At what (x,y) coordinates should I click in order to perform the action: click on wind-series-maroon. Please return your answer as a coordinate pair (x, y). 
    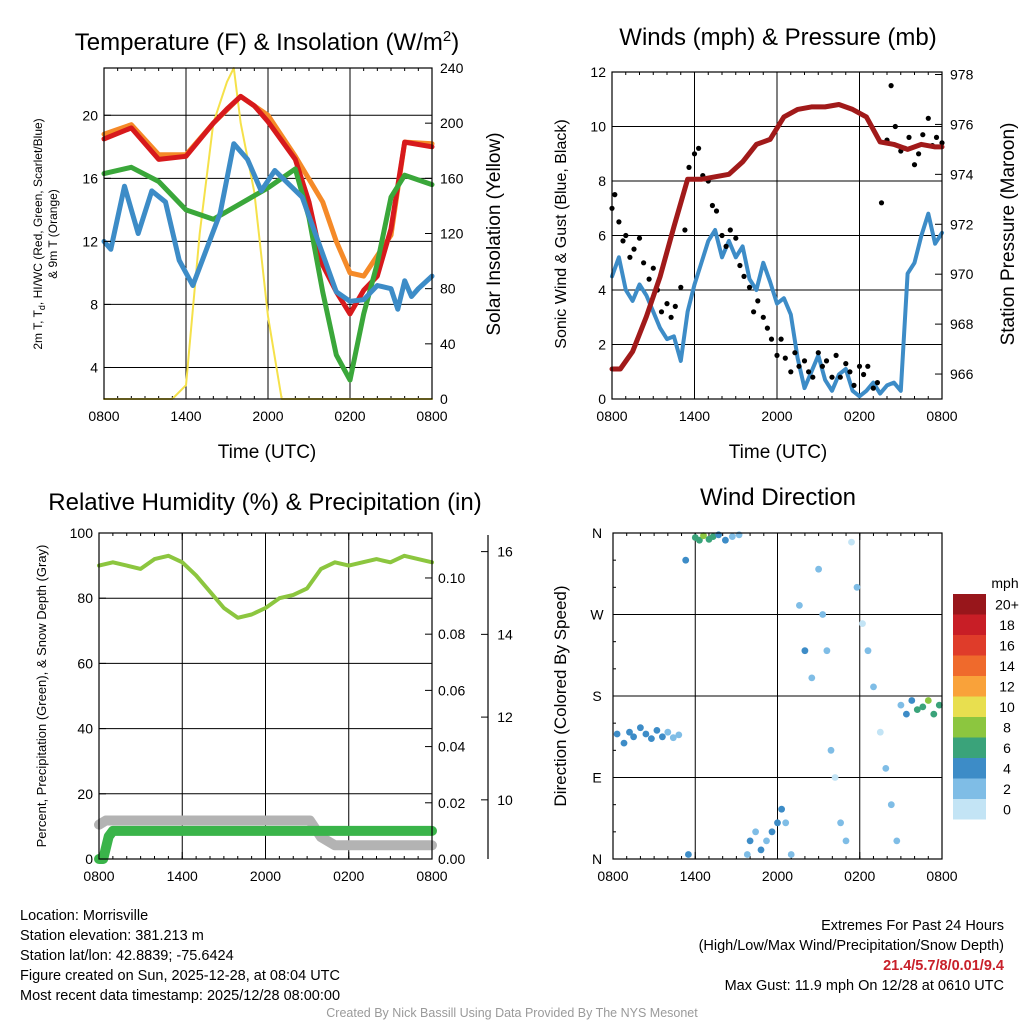
    Looking at the image, I should click on (777, 237).